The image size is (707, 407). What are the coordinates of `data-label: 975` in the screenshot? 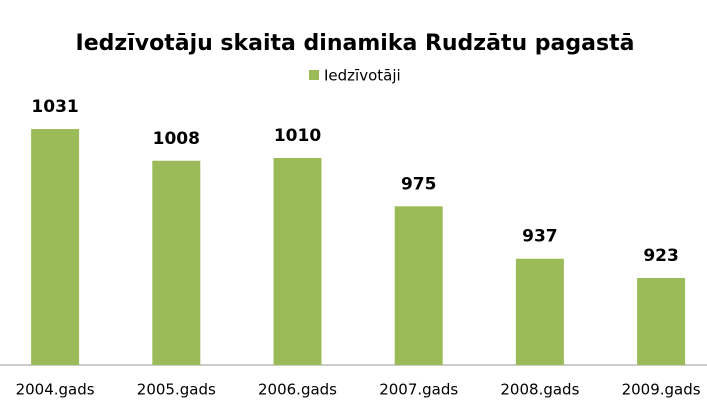 It's located at (419, 184).